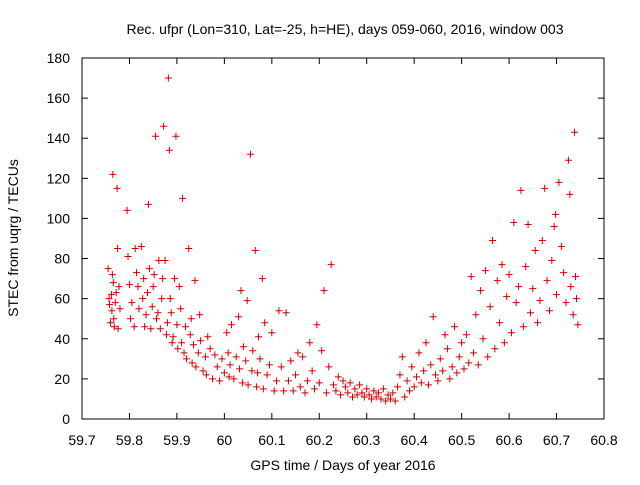 This screenshot has height=485, width=640. Describe the element at coordinates (603, 440) in the screenshot. I see `x-tick-label: 60.8` at that location.